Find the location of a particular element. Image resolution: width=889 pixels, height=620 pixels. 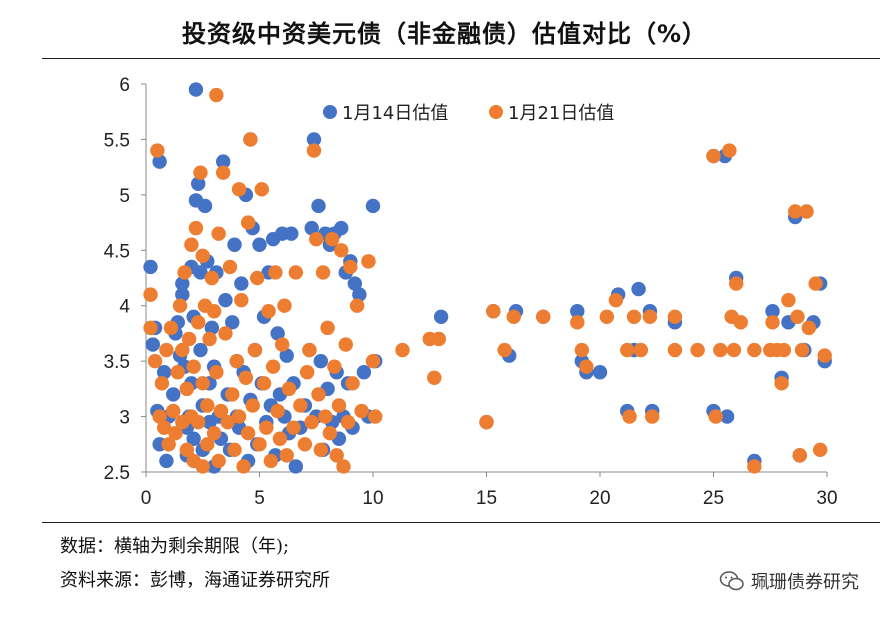

chart-title: 投资级中资美元债（非金融债）估值对比（%） is located at coordinates (444, 34).